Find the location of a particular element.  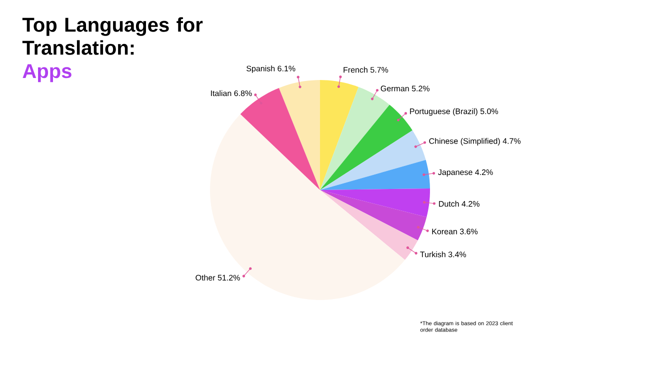

slice-label: Other is located at coordinates (206, 277).